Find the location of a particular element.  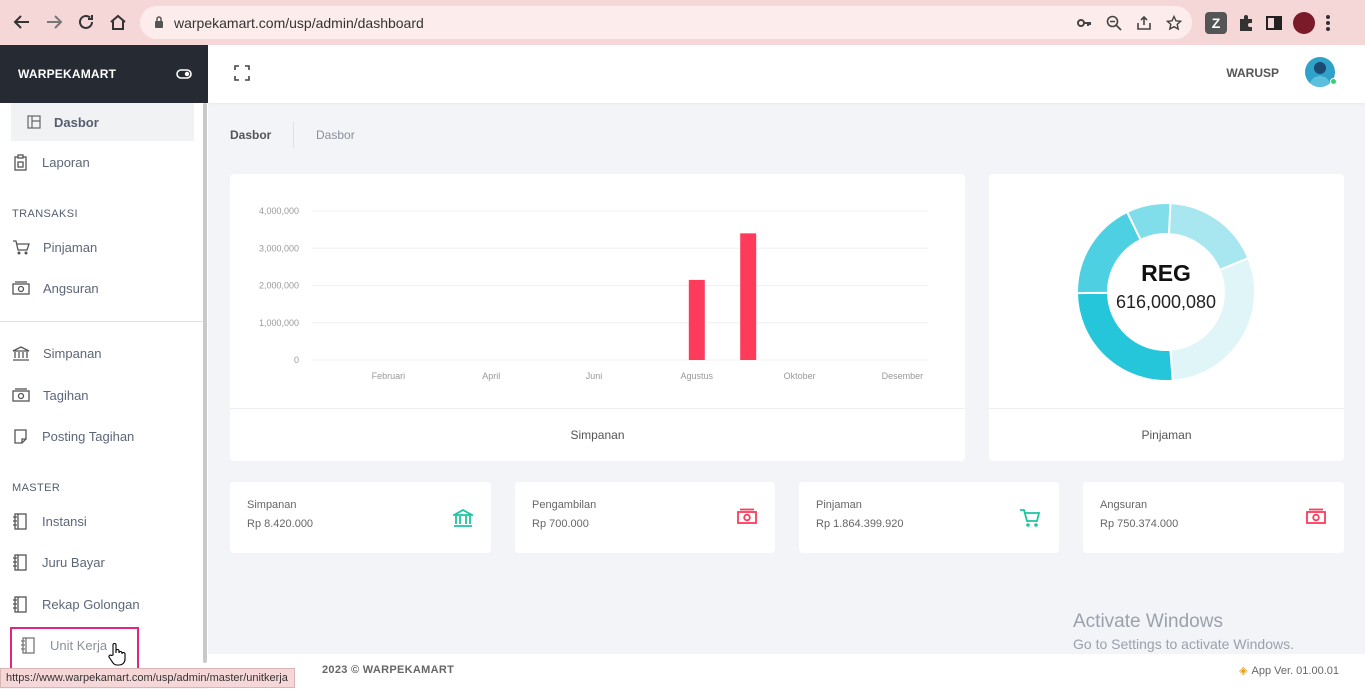

sidebar-scrollbar is located at coordinates (205, 383).